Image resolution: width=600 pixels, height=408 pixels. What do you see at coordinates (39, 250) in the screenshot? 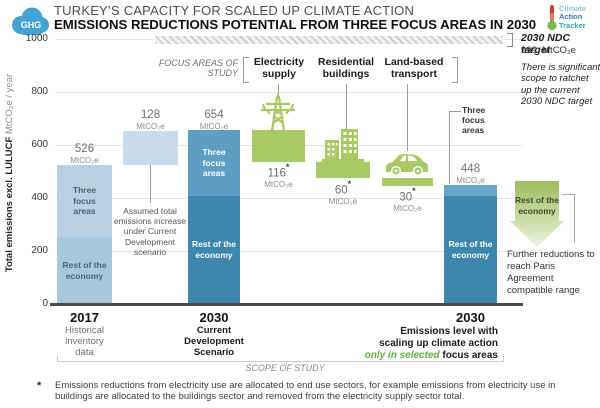
I see `y-tick-200: 200` at bounding box center [39, 250].